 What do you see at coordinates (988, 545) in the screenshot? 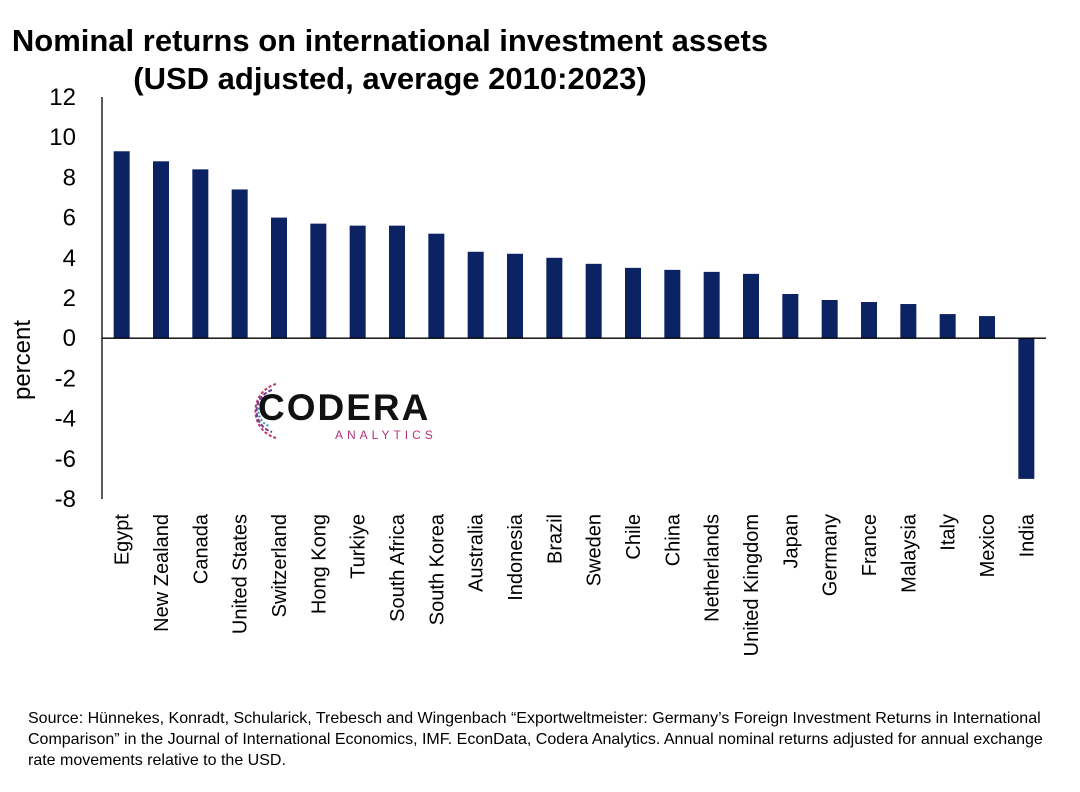
I see `x-tick-label: Mexico` at bounding box center [988, 545].